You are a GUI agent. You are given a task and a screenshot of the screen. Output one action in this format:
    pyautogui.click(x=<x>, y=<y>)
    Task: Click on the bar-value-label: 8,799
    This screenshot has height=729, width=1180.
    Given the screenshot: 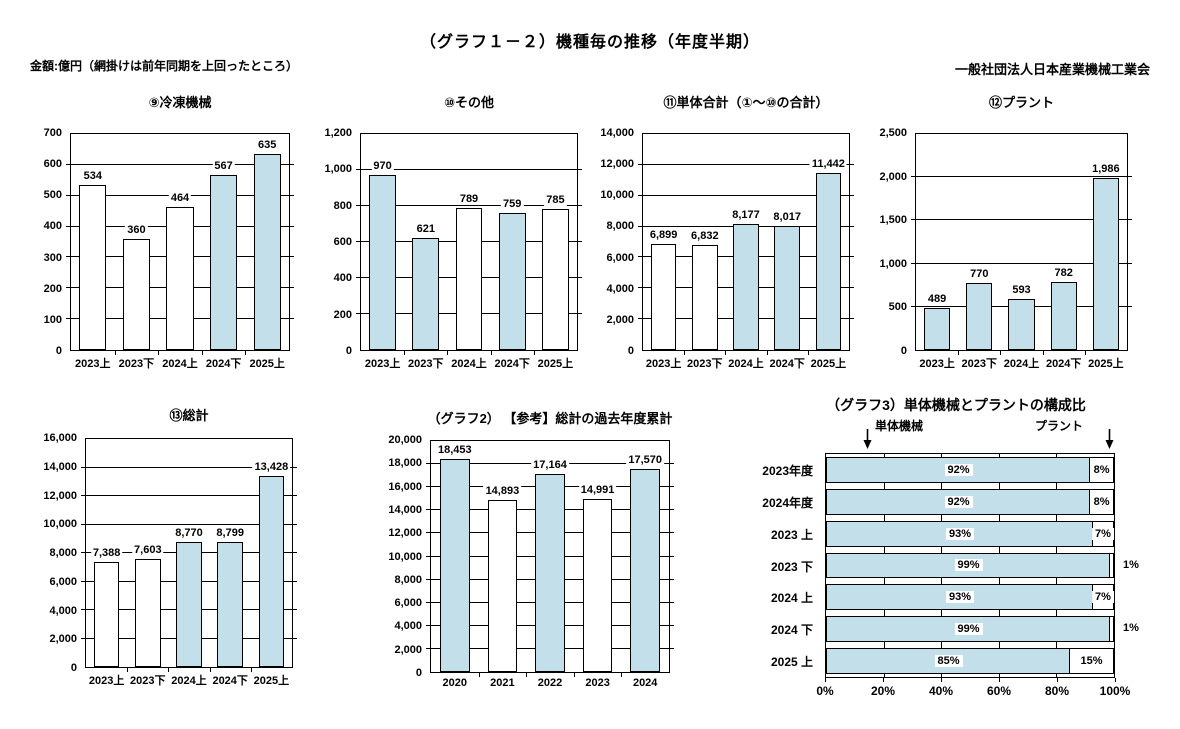 What is the action you would take?
    pyautogui.click(x=230, y=532)
    